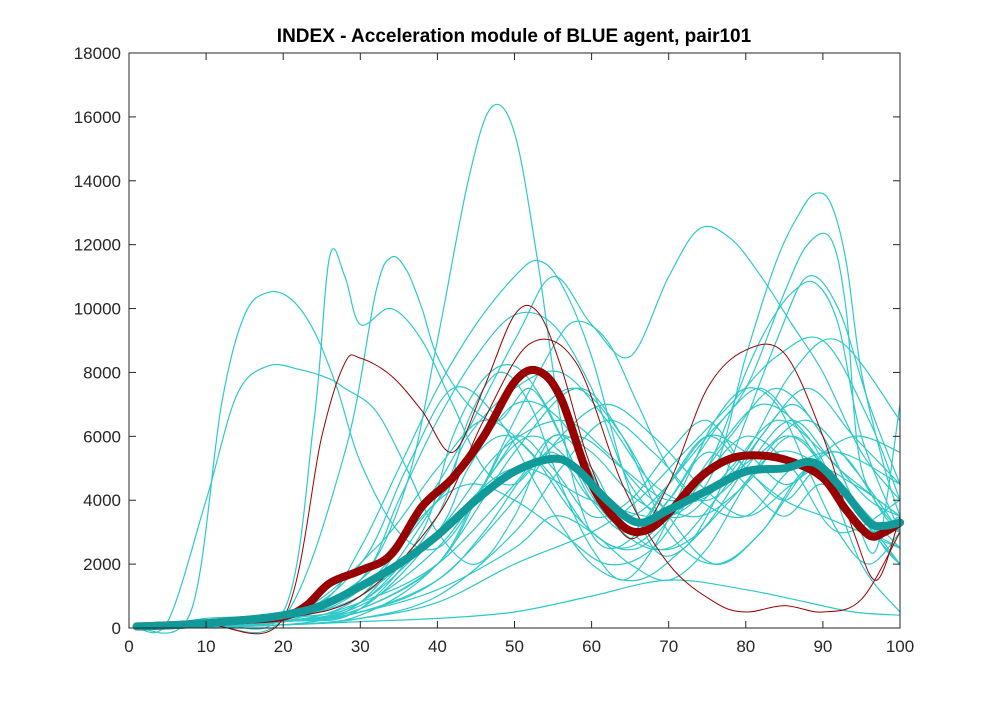 The height and width of the screenshot is (706, 995). What do you see at coordinates (360, 646) in the screenshot?
I see `x-tick-label: 30` at bounding box center [360, 646].